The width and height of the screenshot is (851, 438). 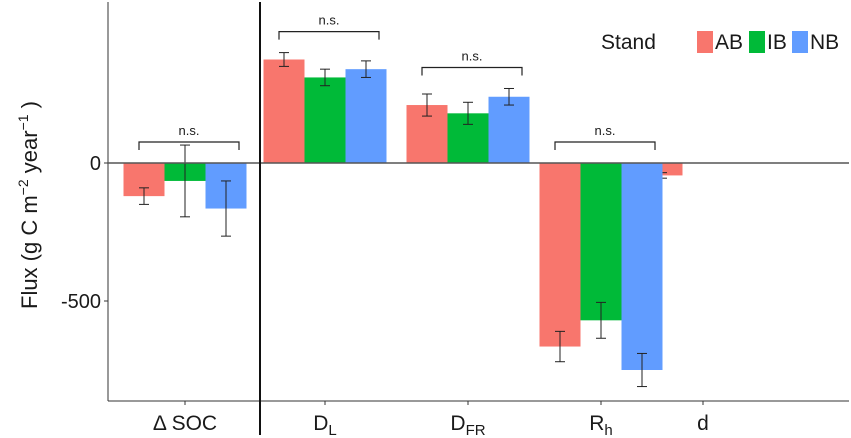 What do you see at coordinates (366, 116) in the screenshot?
I see `bar-nb-d-l` at bounding box center [366, 116].